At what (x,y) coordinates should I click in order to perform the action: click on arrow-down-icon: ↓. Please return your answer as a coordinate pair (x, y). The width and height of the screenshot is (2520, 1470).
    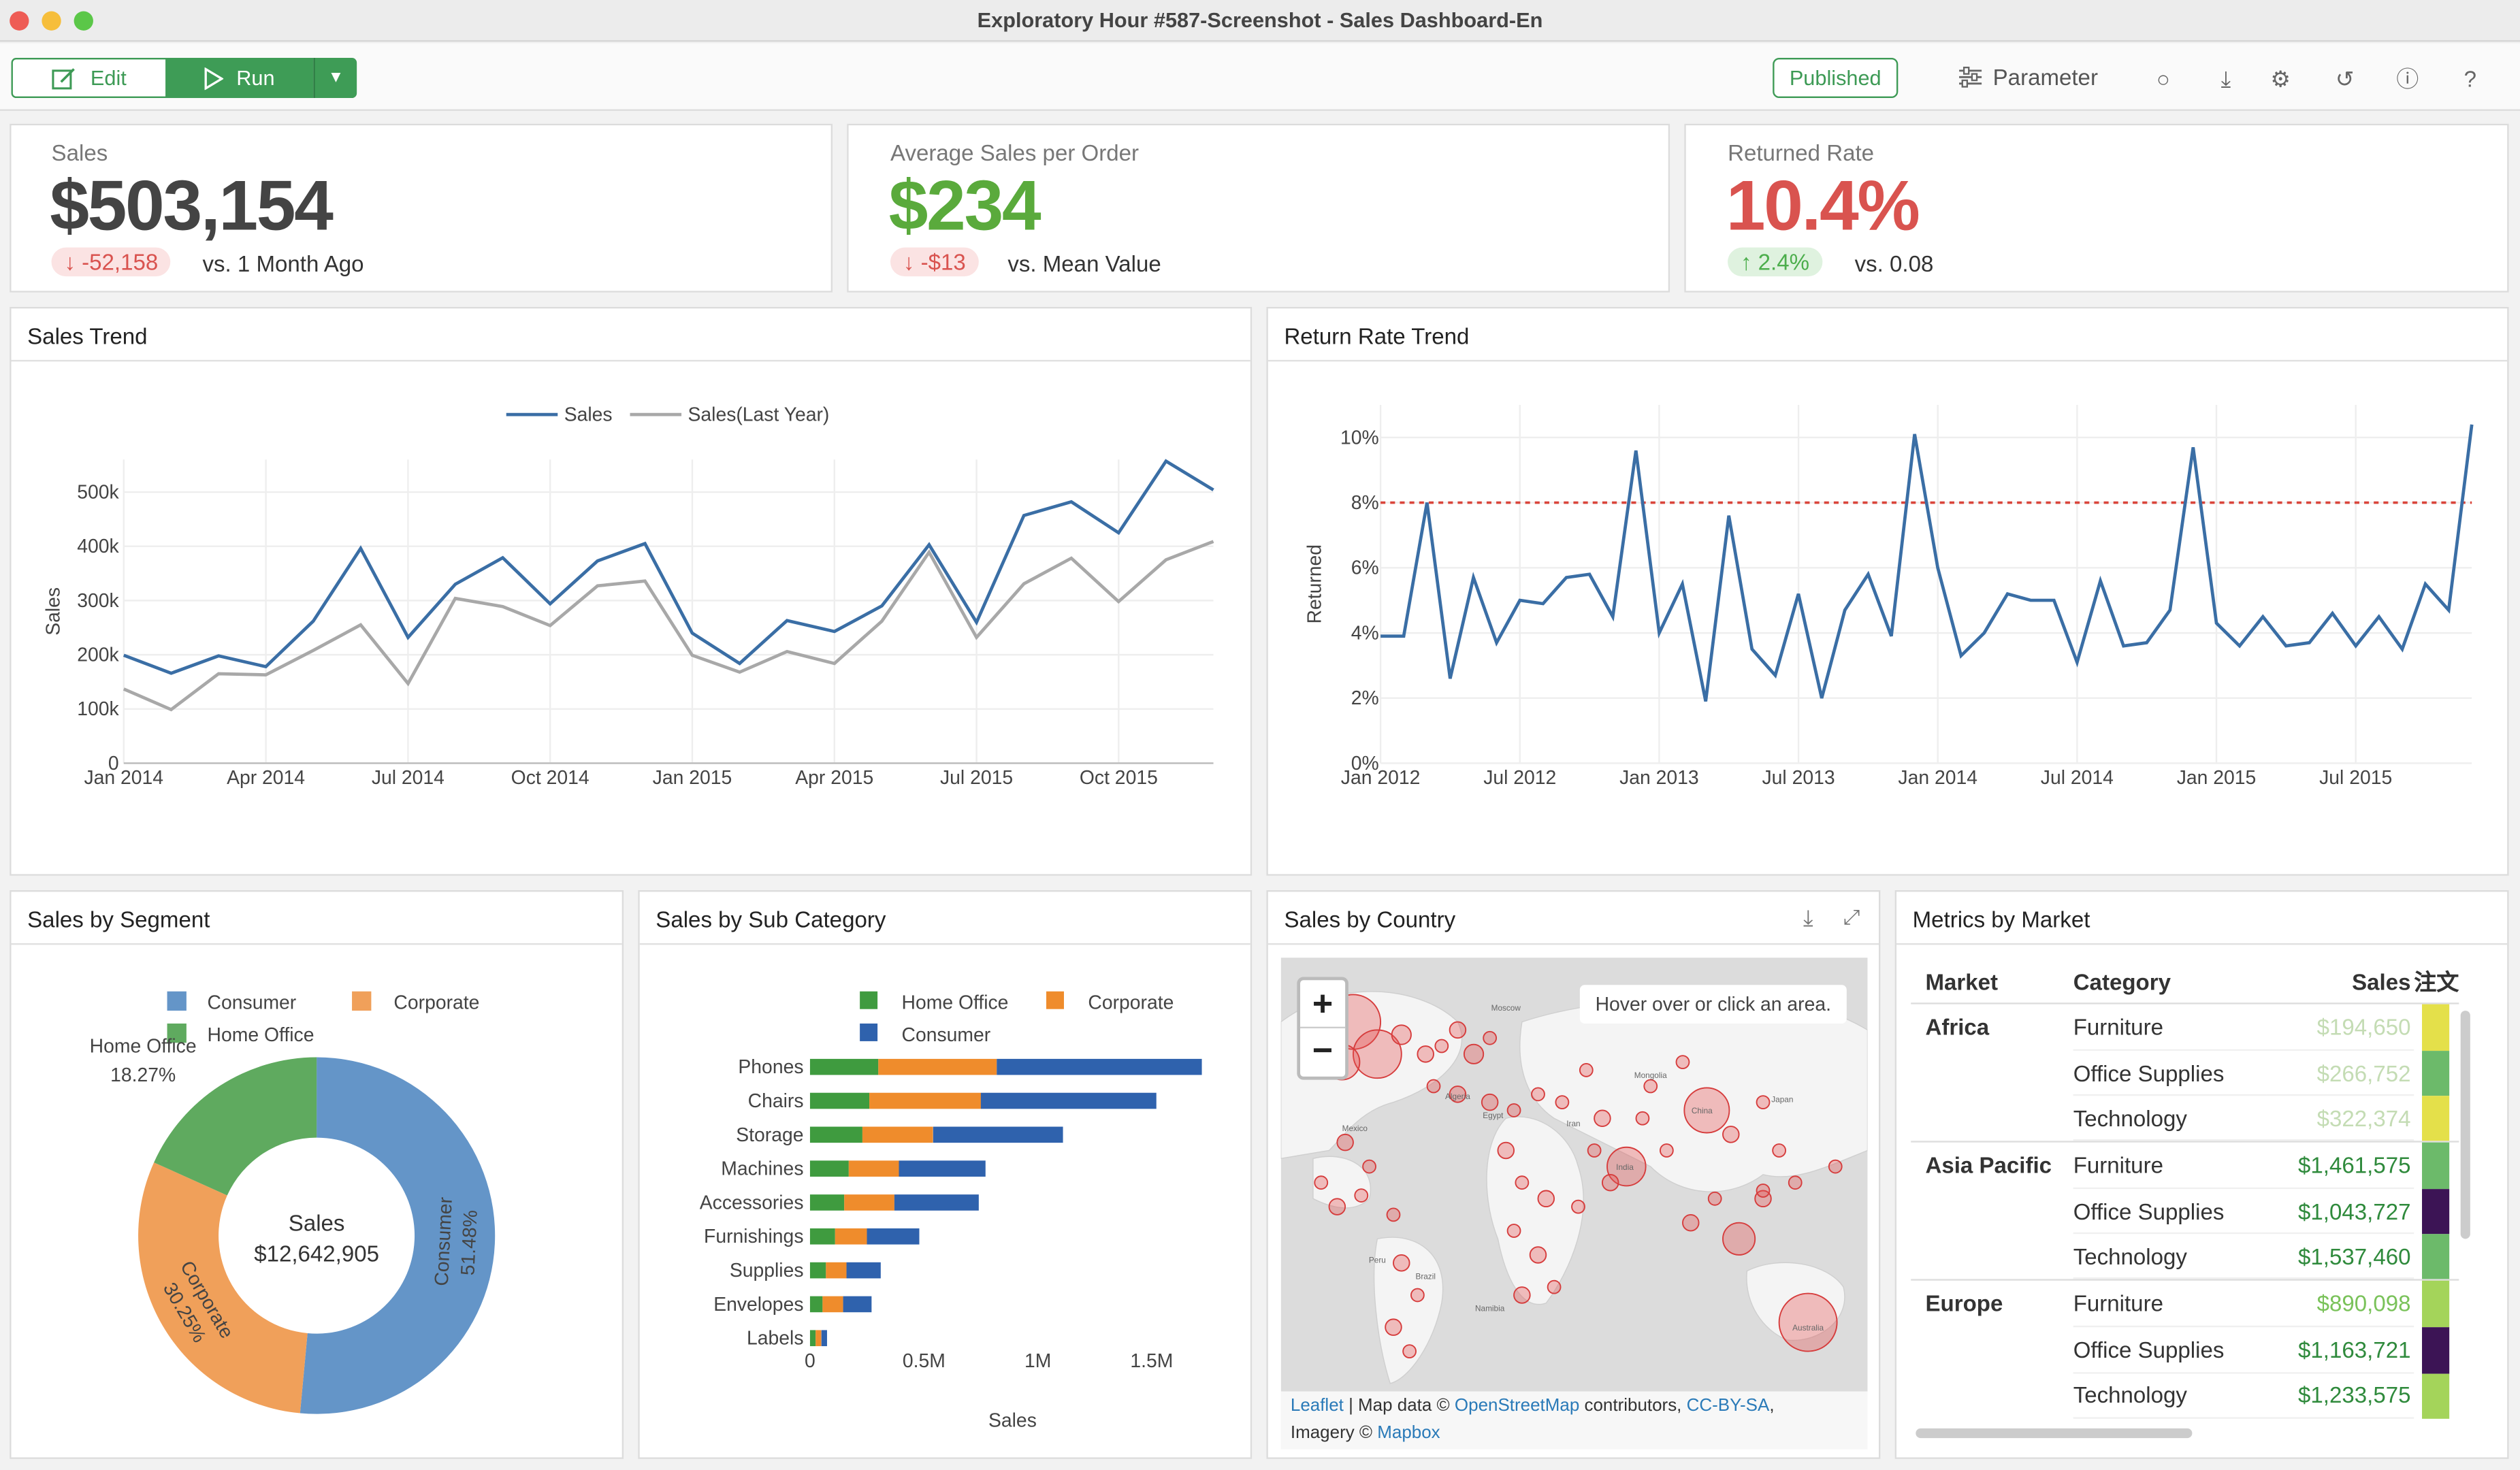
    Looking at the image, I should click on (70, 261).